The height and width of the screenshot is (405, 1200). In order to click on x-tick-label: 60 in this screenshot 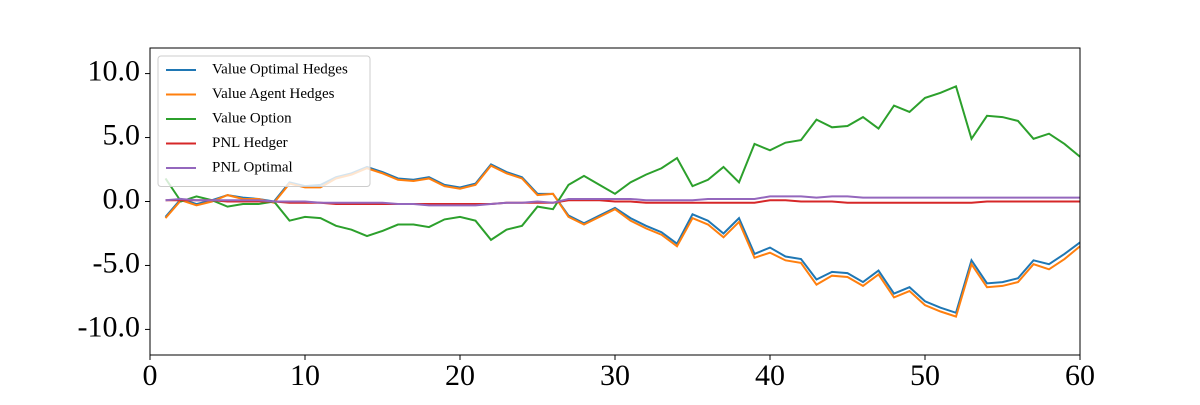, I will do `click(1080, 375)`.